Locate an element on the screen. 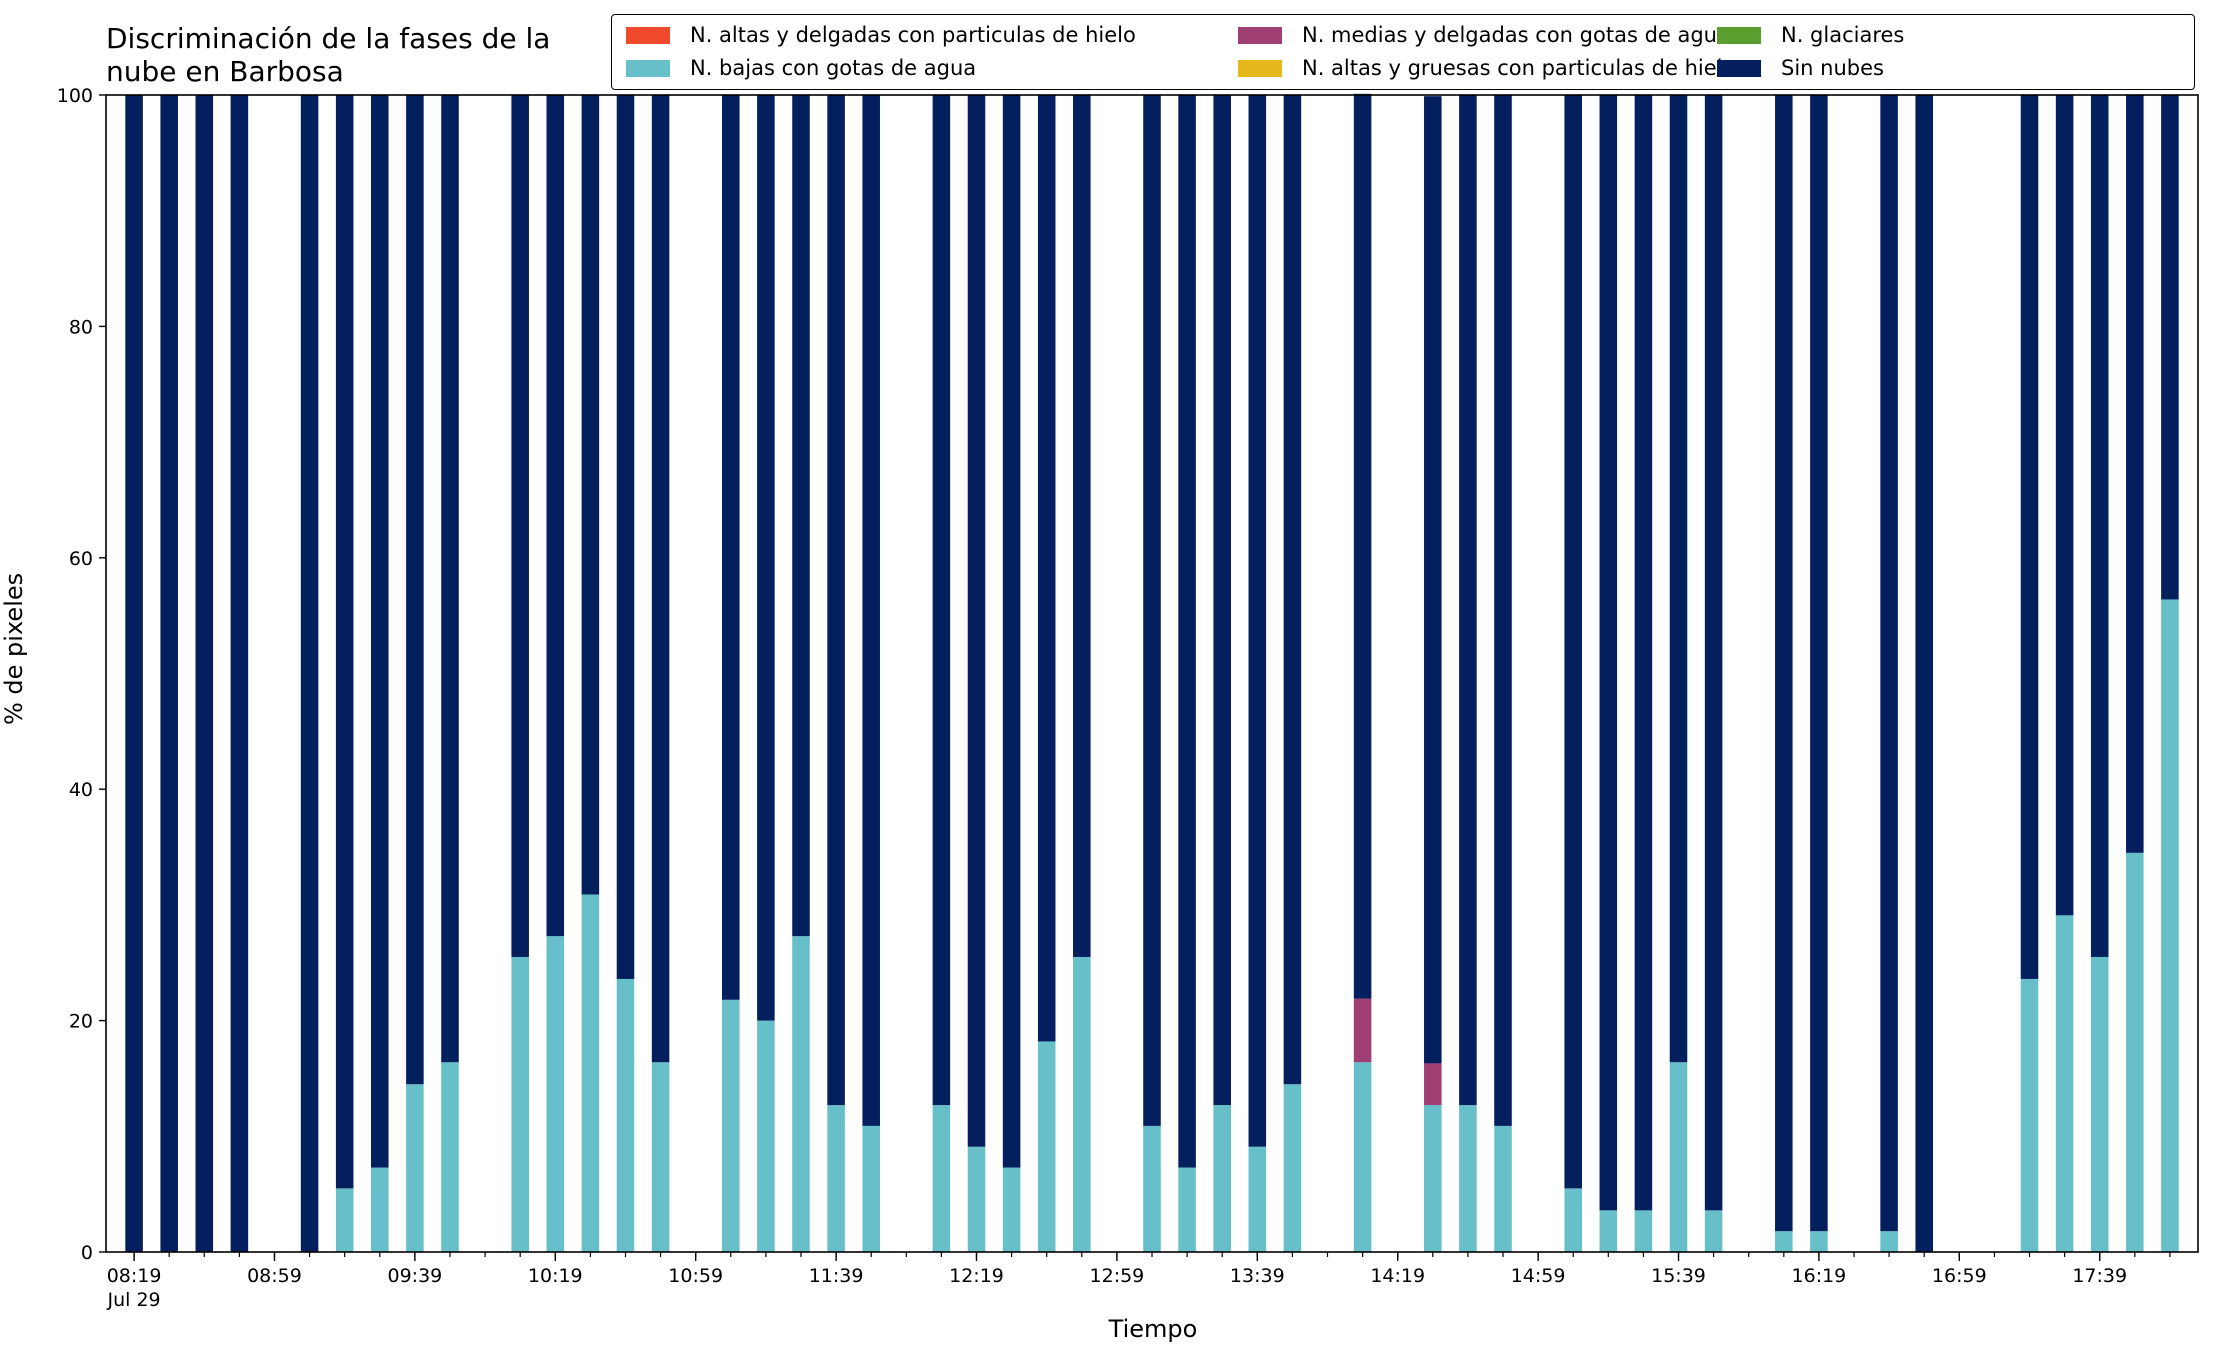  x-tick-label: 17:39 is located at coordinates (2099, 1276).